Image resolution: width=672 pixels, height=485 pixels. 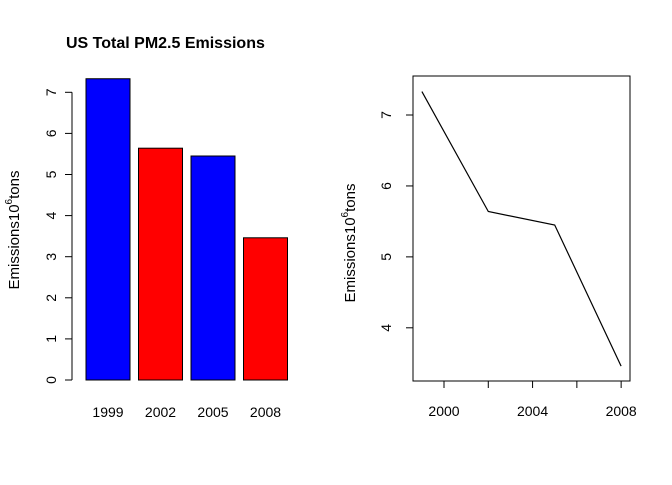 What do you see at coordinates (212, 412) in the screenshot?
I see `bar-x-tick-label-2005: 2005` at bounding box center [212, 412].